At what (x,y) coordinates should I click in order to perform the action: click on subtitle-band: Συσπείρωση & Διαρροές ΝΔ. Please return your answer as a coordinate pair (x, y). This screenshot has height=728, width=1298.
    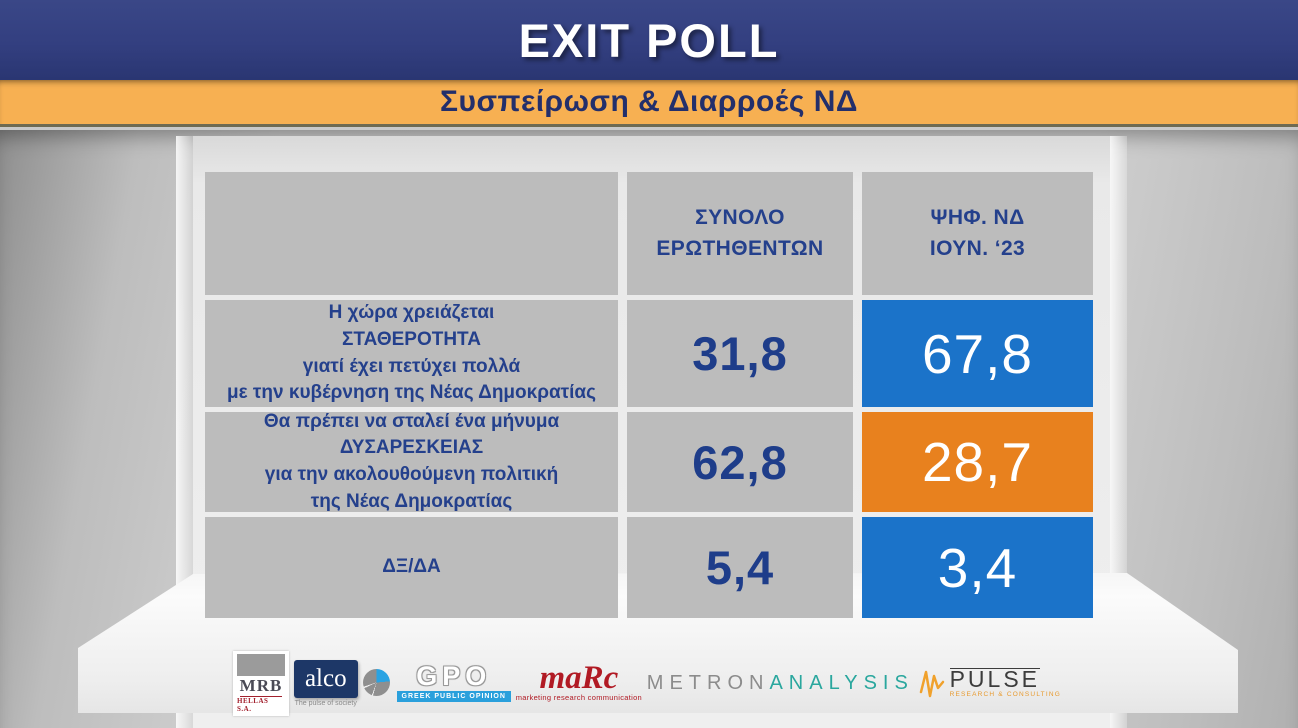
    Looking at the image, I should click on (649, 103).